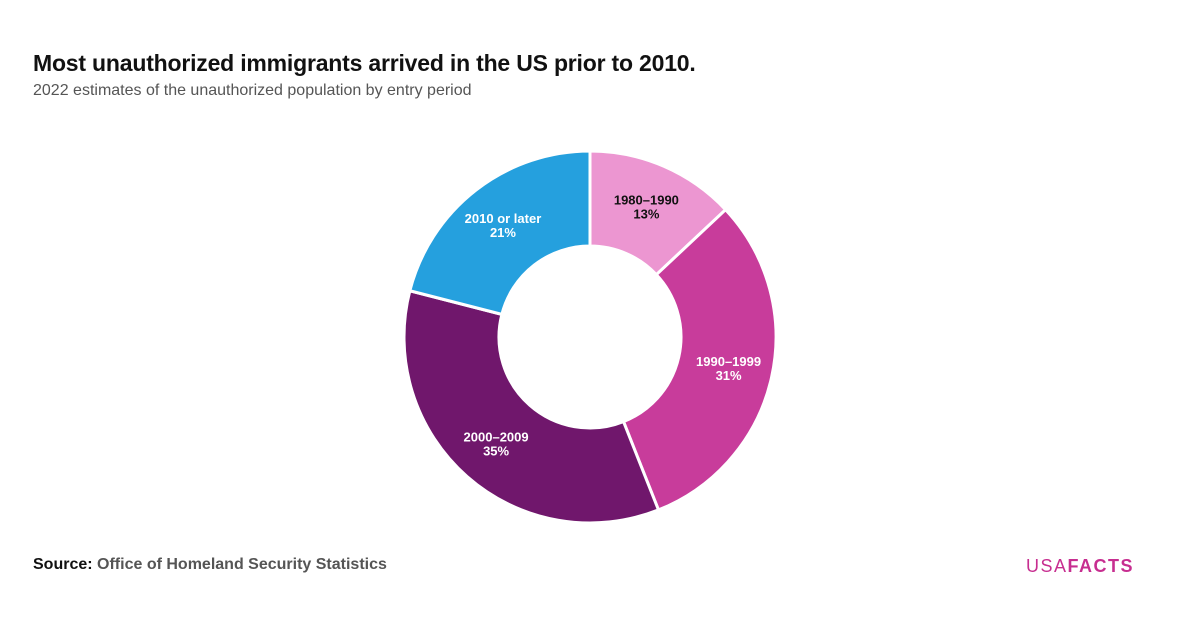 This screenshot has height=628, width=1200. I want to click on slice-category-1: 1980–1990, so click(646, 200).